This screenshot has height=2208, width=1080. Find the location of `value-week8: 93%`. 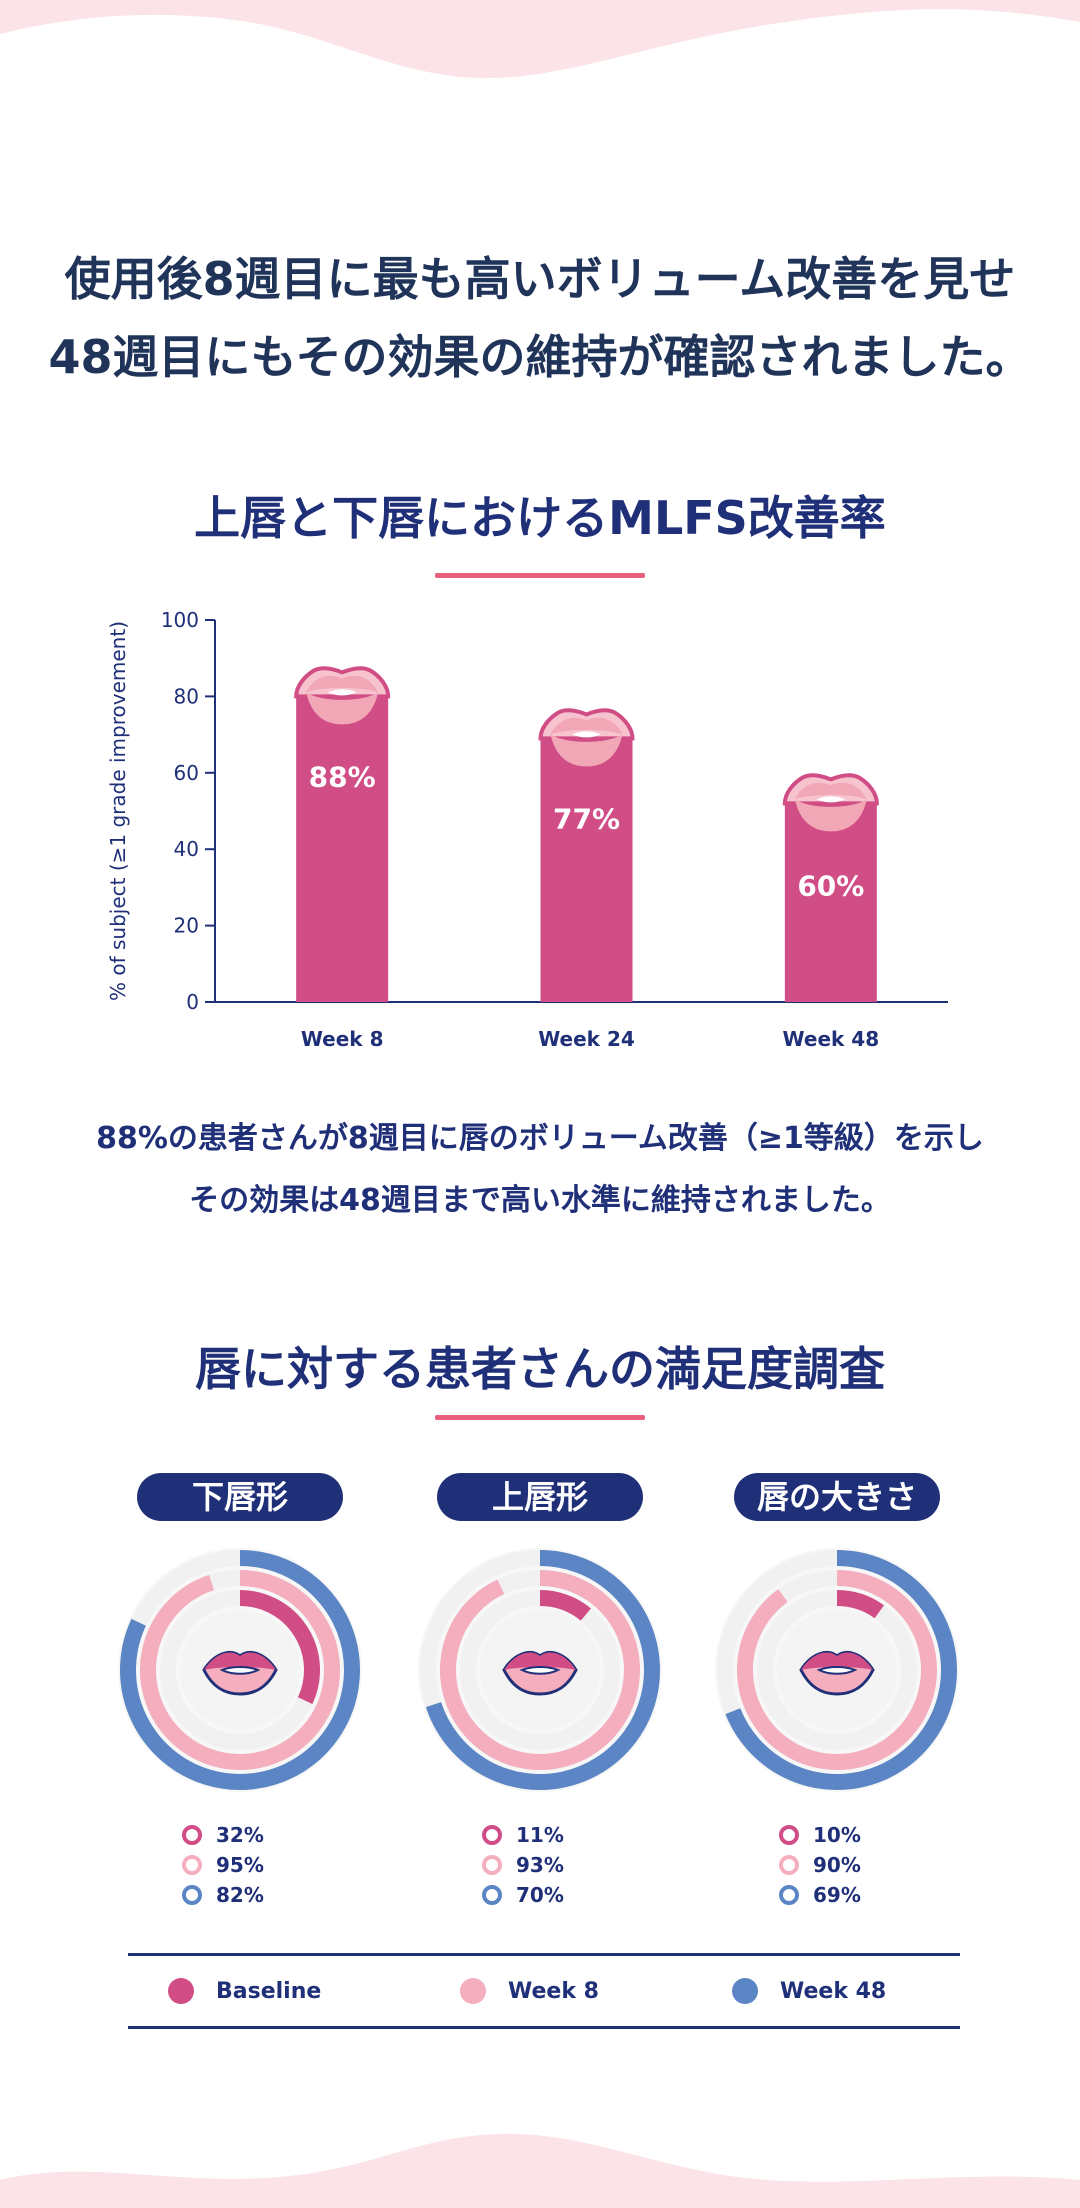

value-week8: 93% is located at coordinates (540, 1865).